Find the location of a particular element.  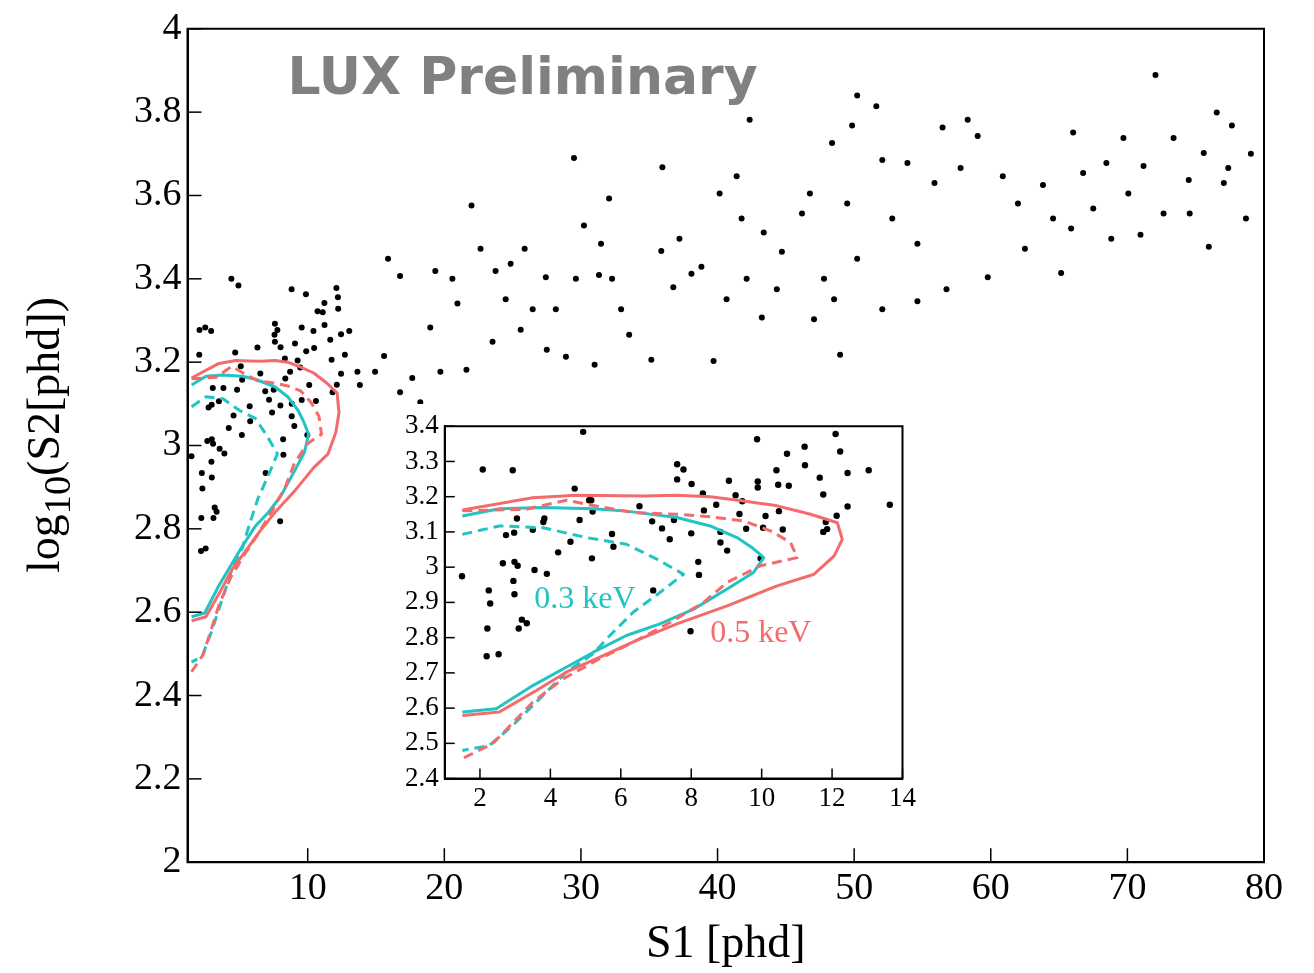

x-axis-title: S1 [phd] is located at coordinates (725, 942).